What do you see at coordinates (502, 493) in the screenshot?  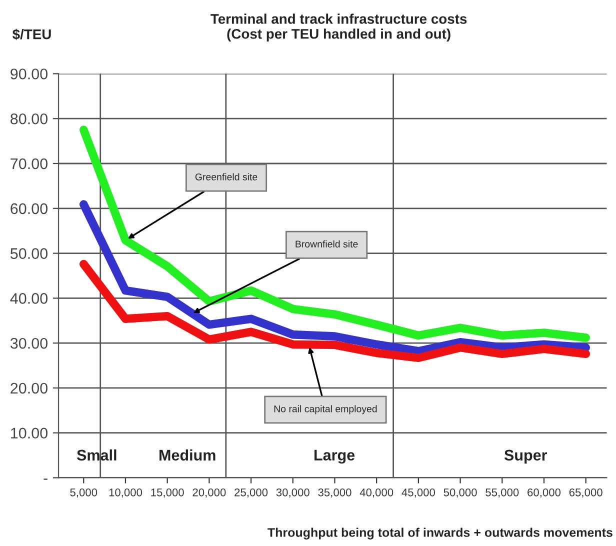 I see `x-tick-label: 55,000` at bounding box center [502, 493].